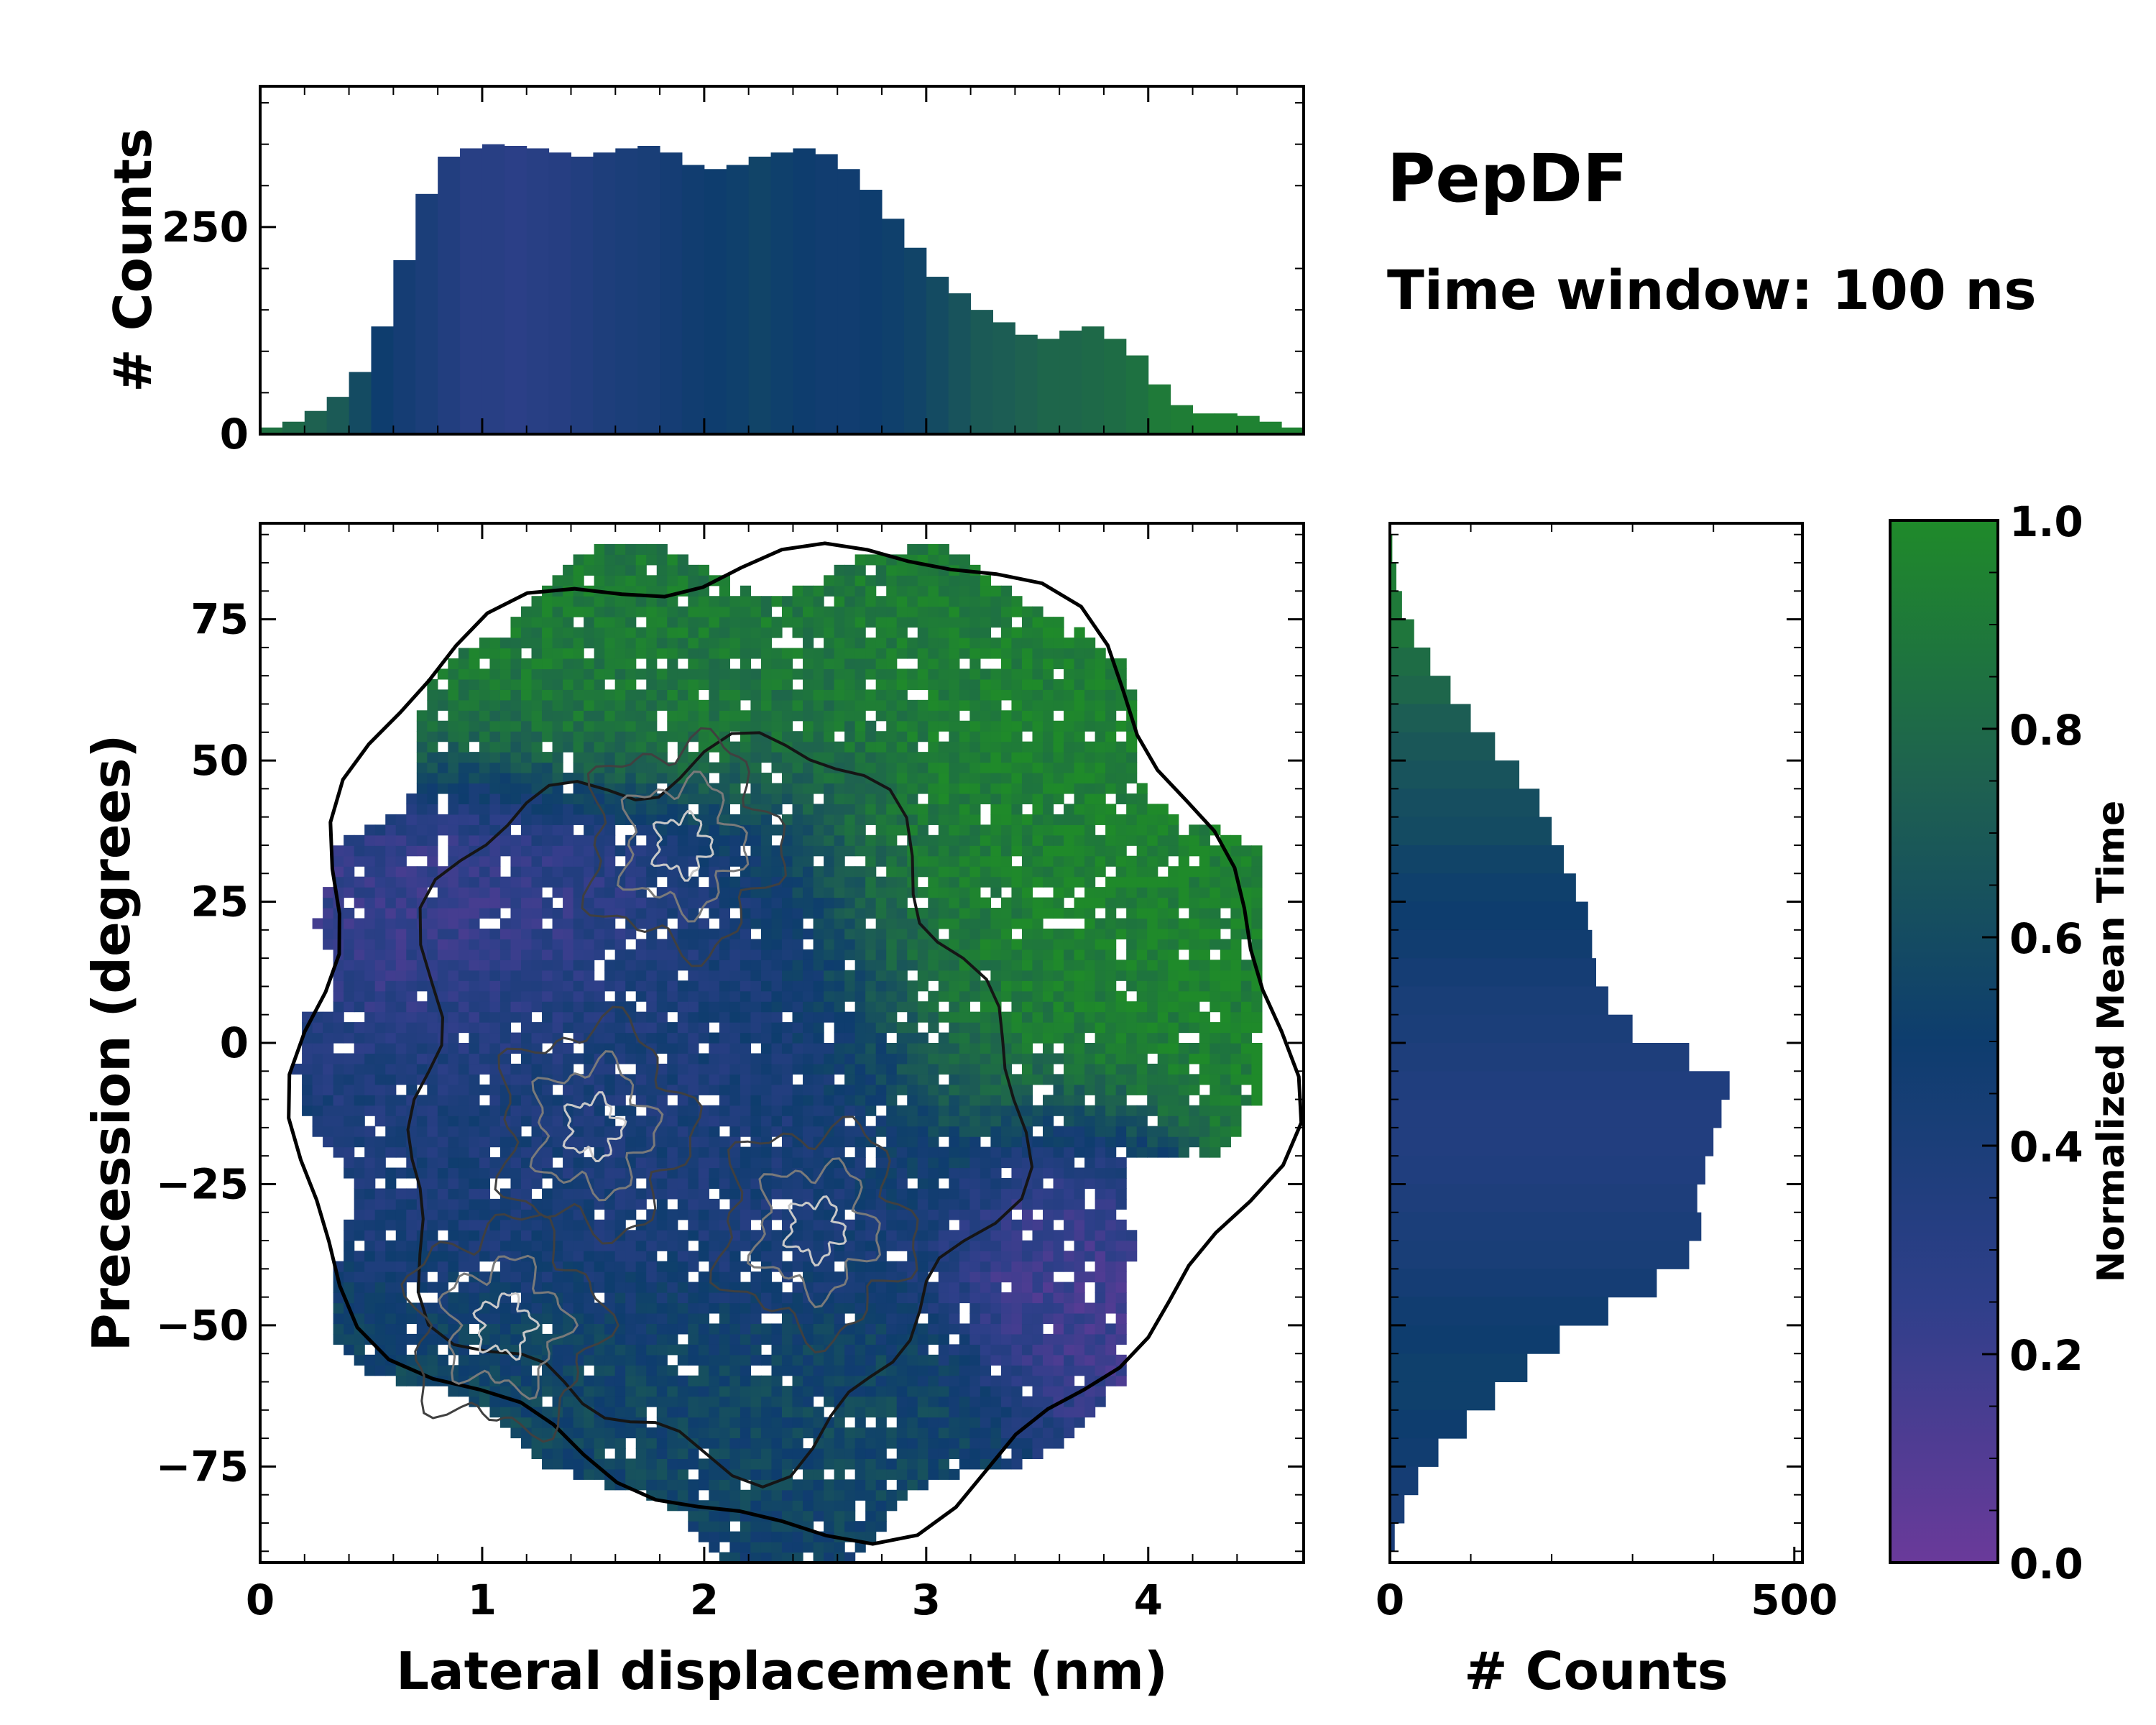  What do you see at coordinates (205, 227) in the screenshot?
I see `top-hist-ytick-label: 250` at bounding box center [205, 227].